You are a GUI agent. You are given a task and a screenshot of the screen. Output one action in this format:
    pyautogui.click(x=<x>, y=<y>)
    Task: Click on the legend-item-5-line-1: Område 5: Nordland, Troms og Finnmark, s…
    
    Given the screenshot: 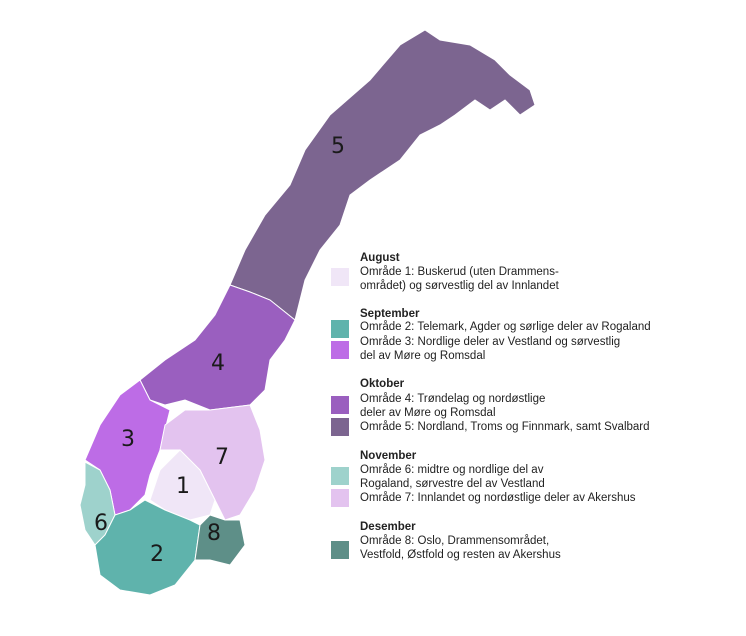 What is the action you would take?
    pyautogui.click(x=505, y=427)
    